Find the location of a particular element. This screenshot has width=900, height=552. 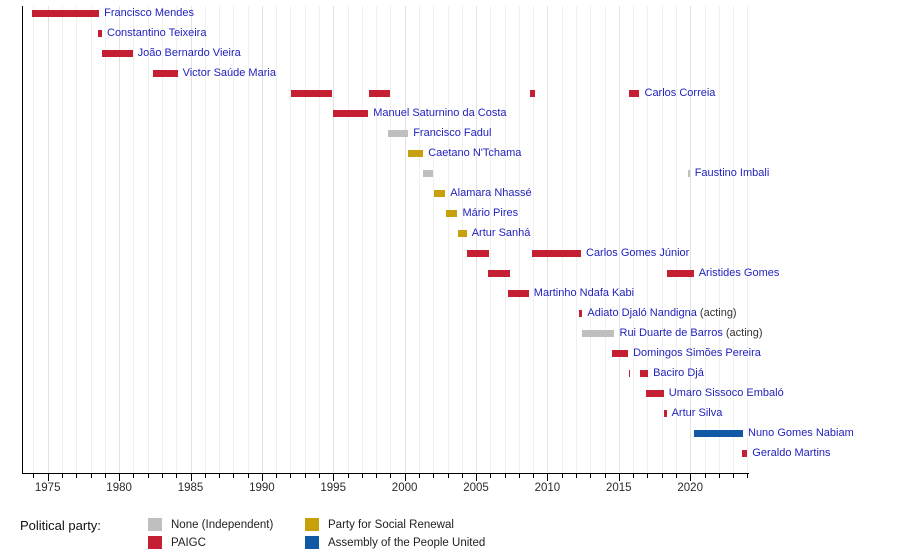

person-name: Carlos Correia is located at coordinates (680, 93).